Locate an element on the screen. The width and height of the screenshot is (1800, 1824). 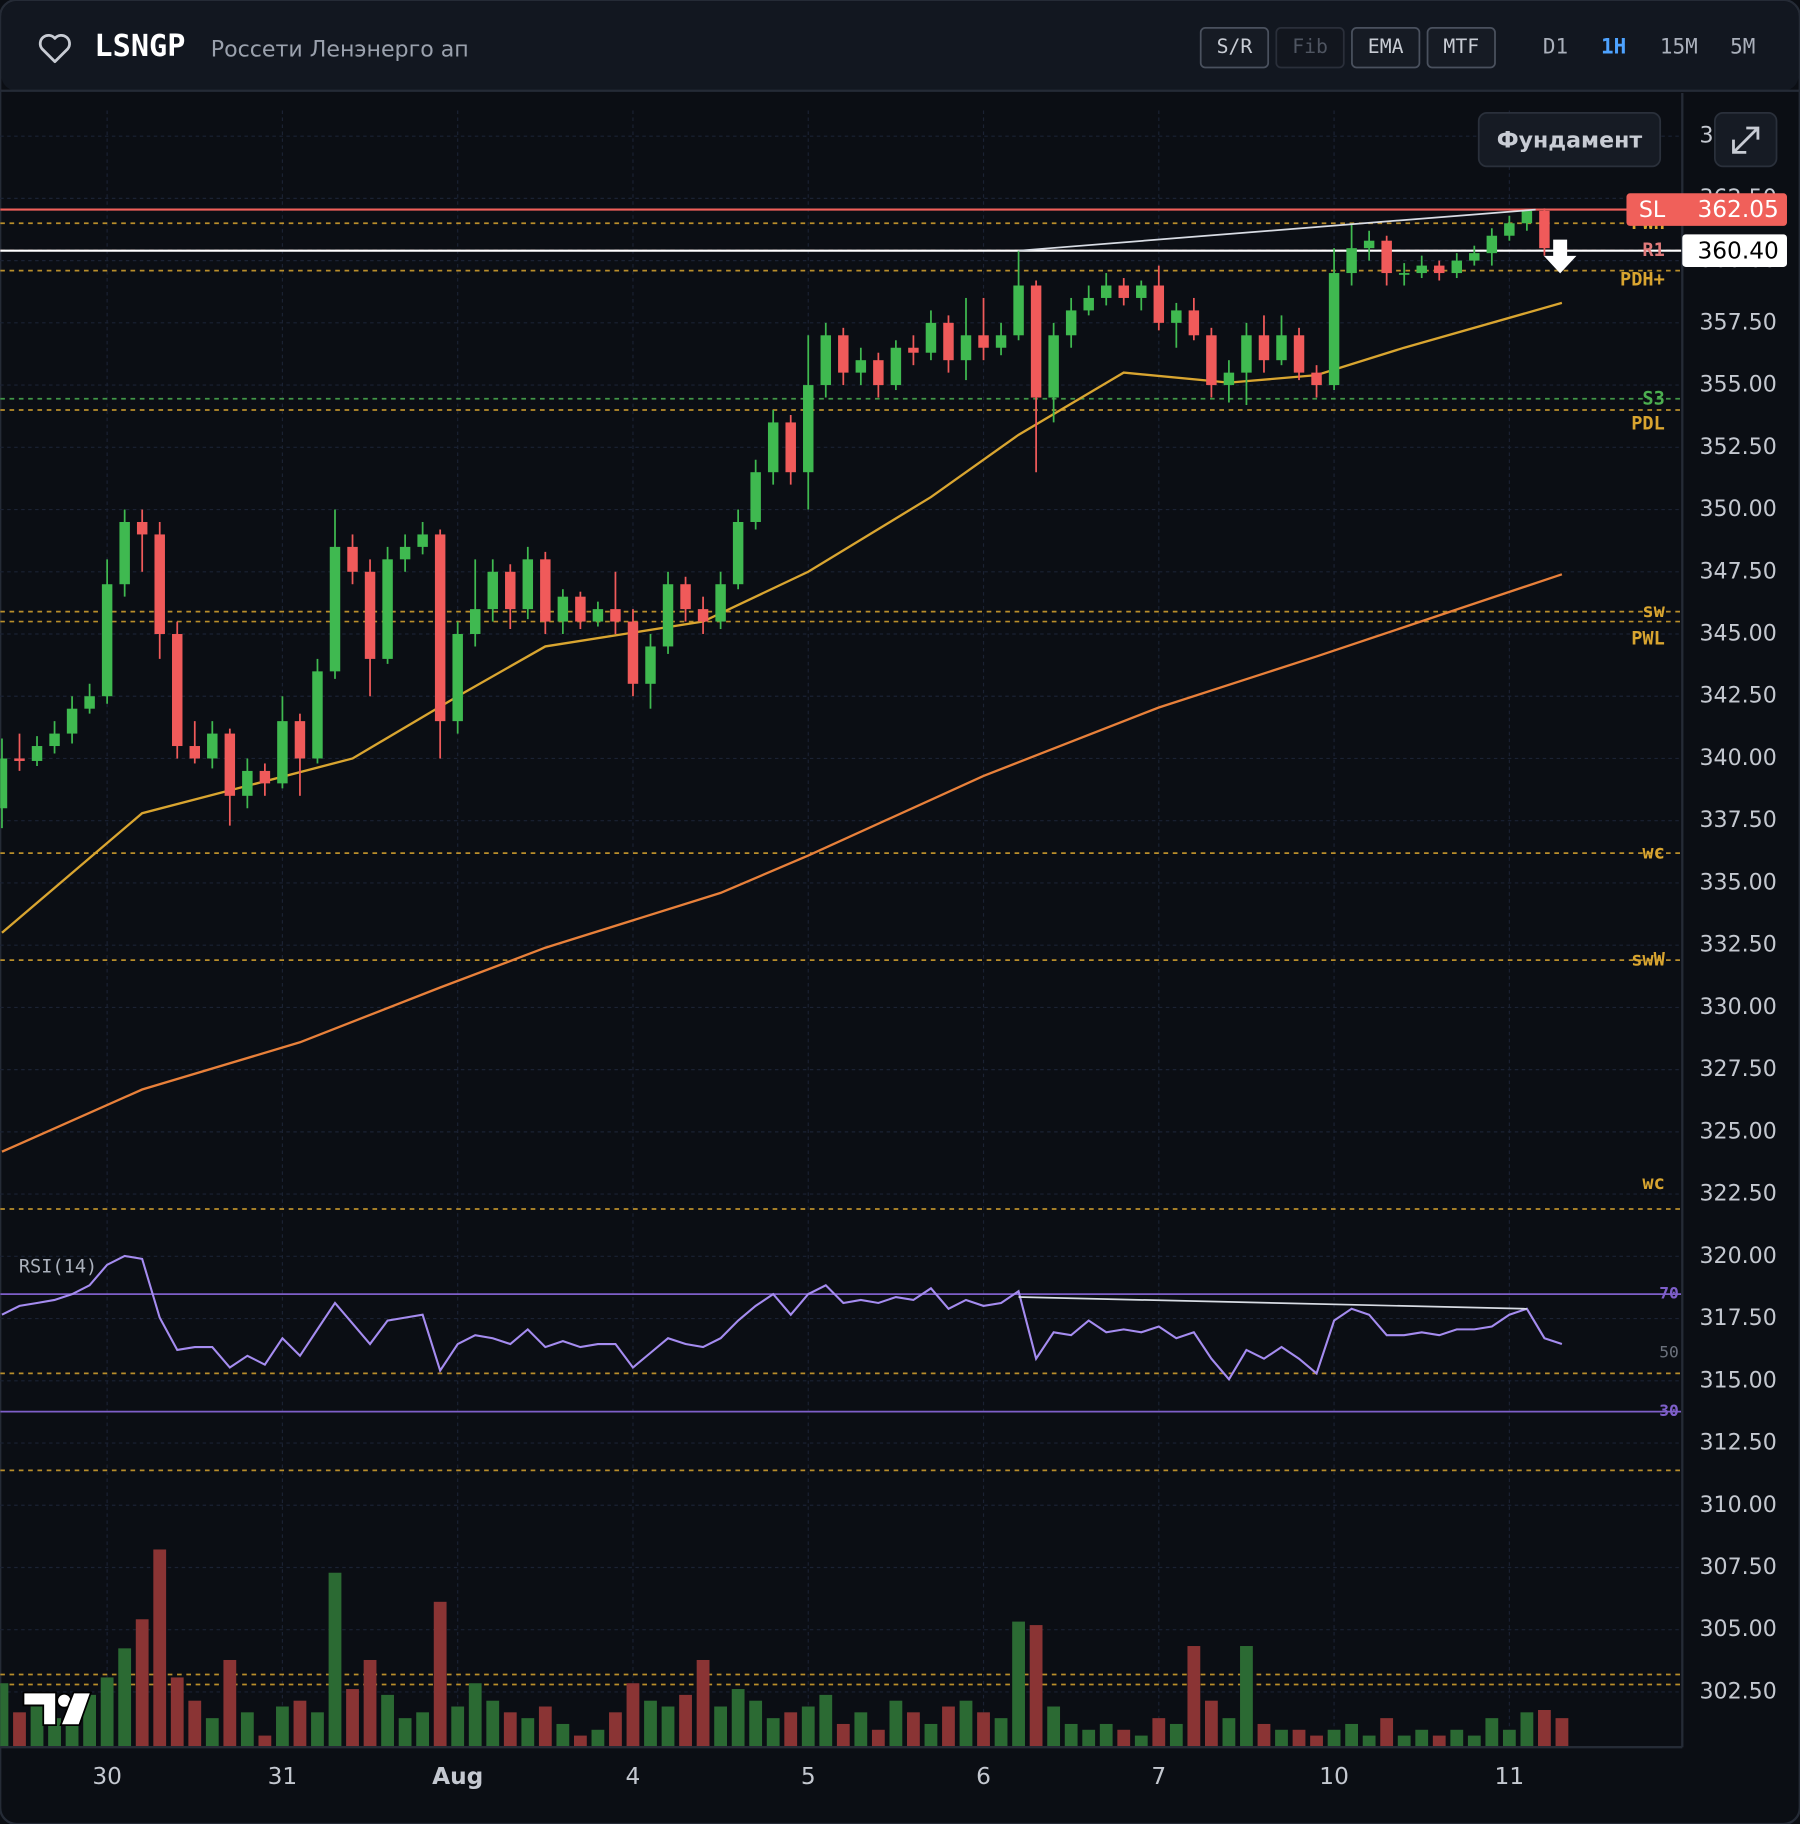
x-tick-label: Aug is located at coordinates (457, 1776).